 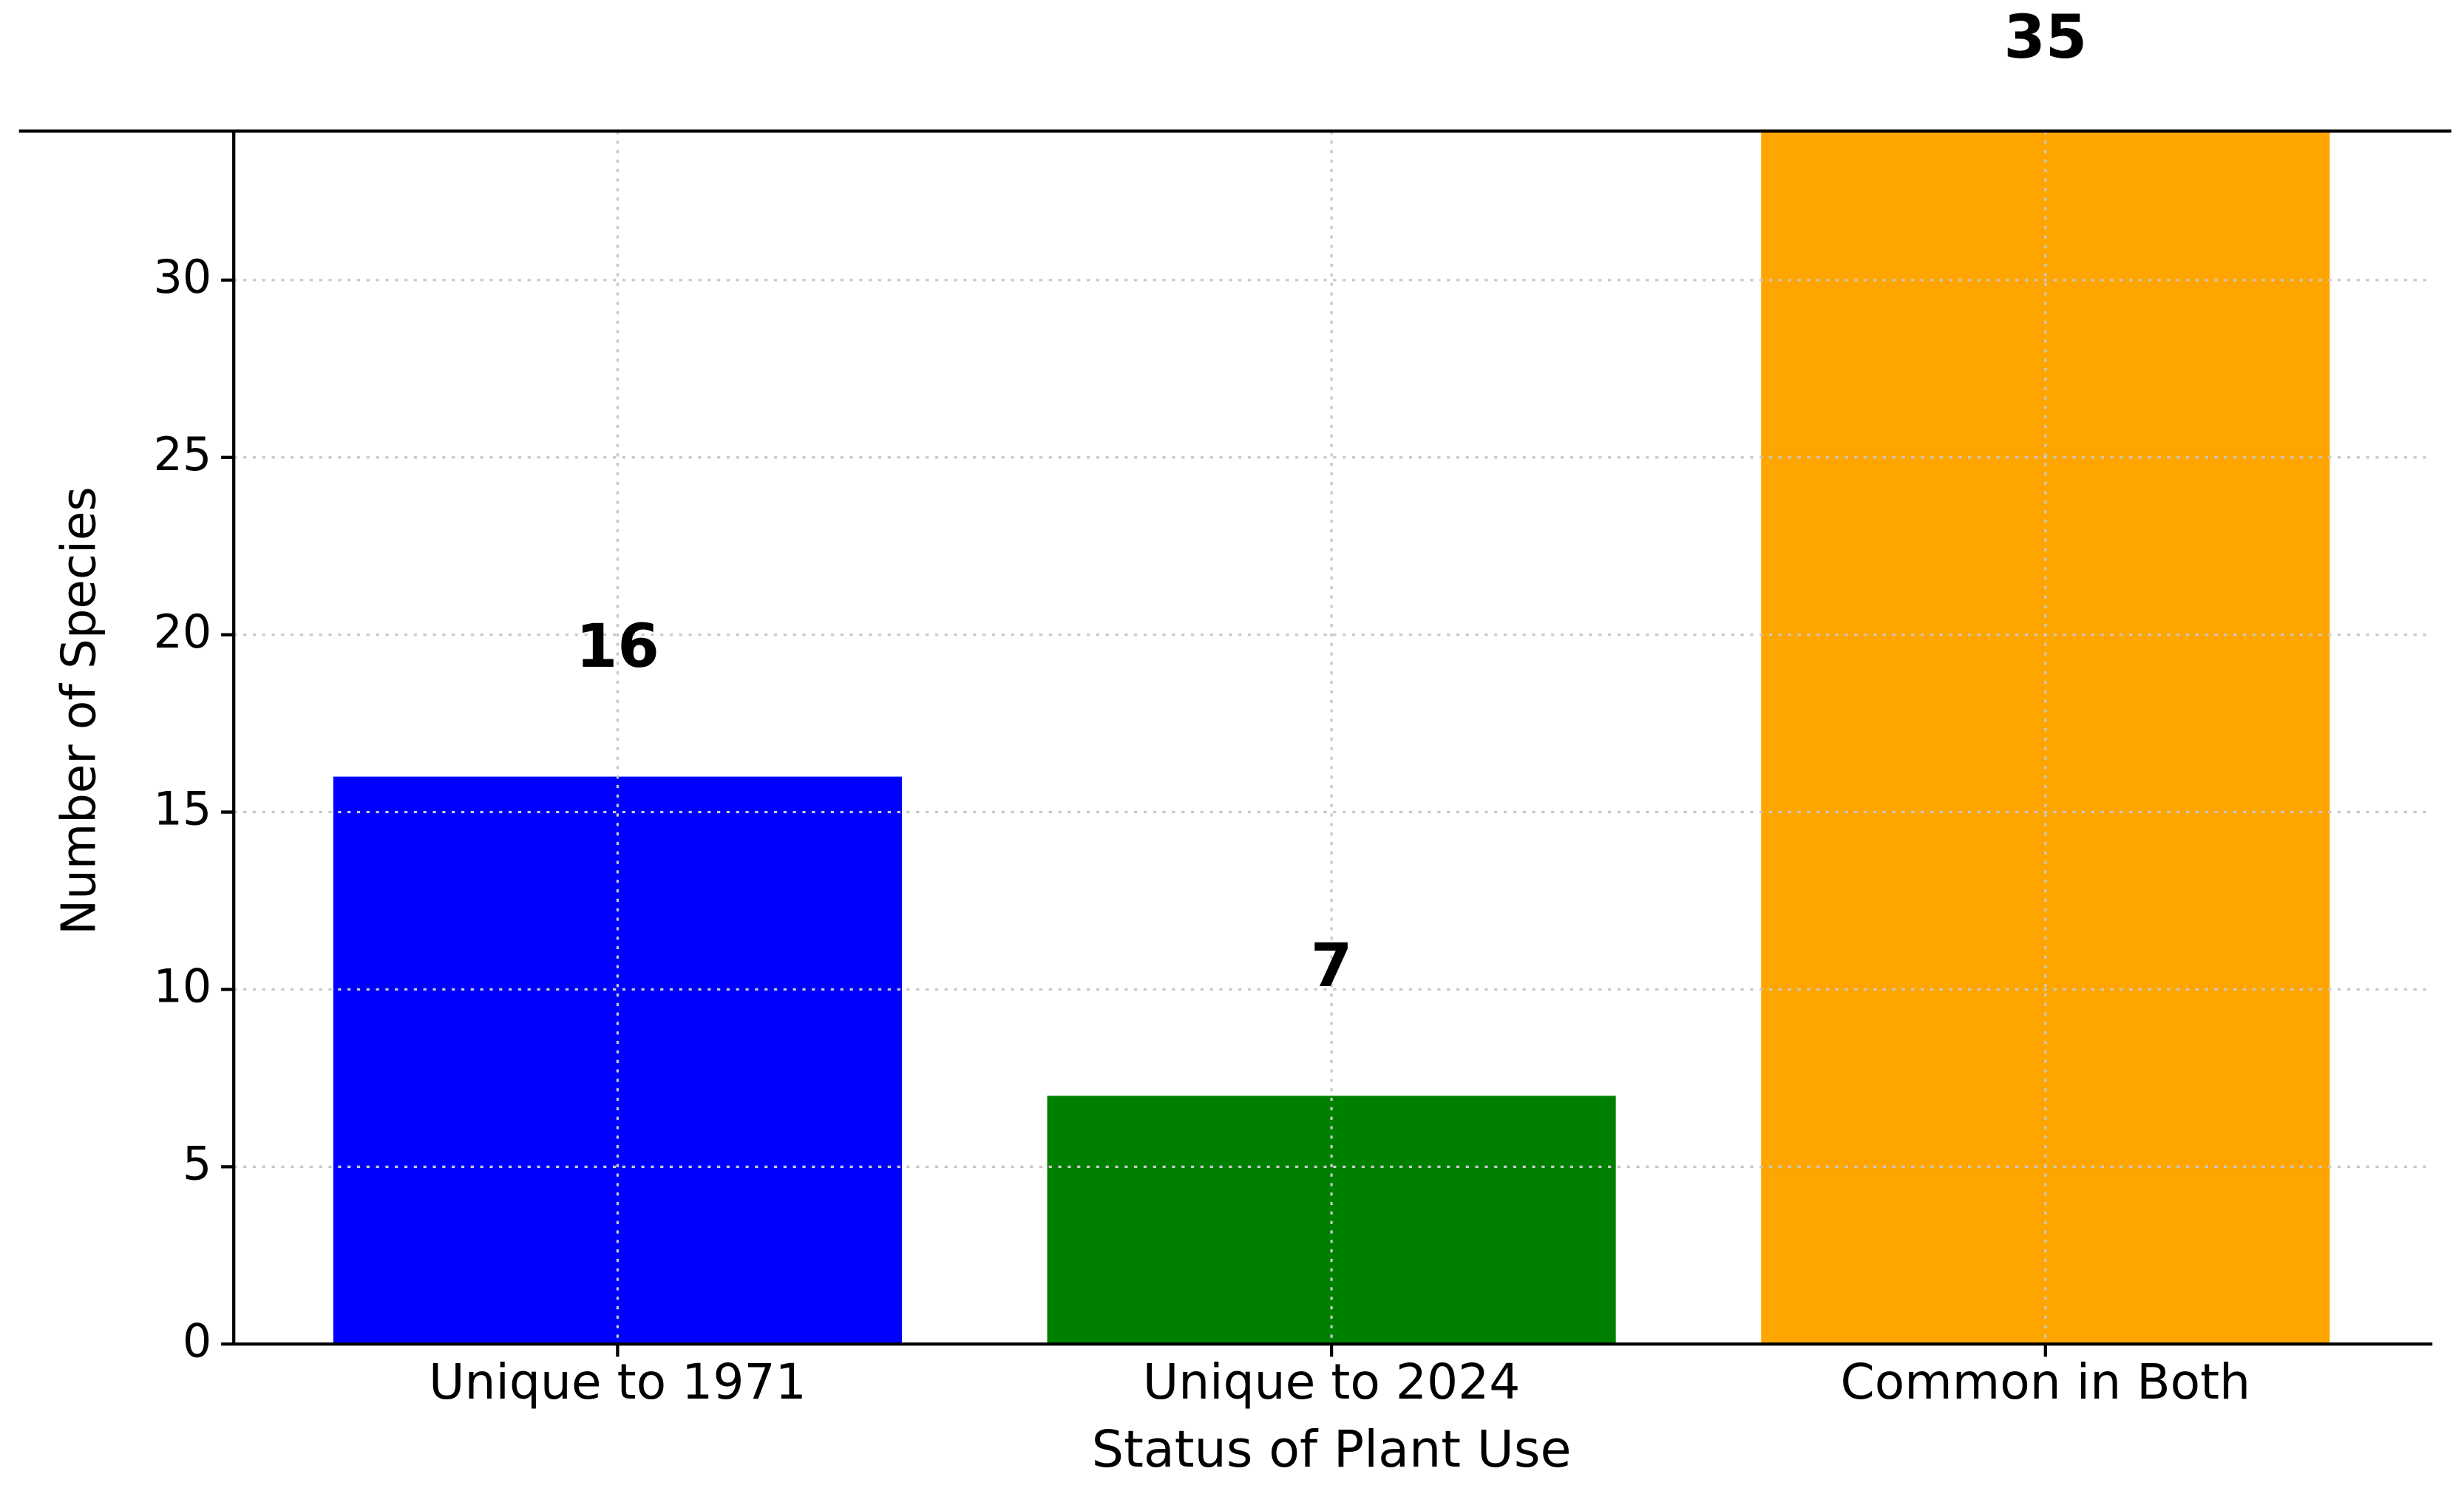 What do you see at coordinates (182, 986) in the screenshot?
I see `y-tick-label: 10` at bounding box center [182, 986].